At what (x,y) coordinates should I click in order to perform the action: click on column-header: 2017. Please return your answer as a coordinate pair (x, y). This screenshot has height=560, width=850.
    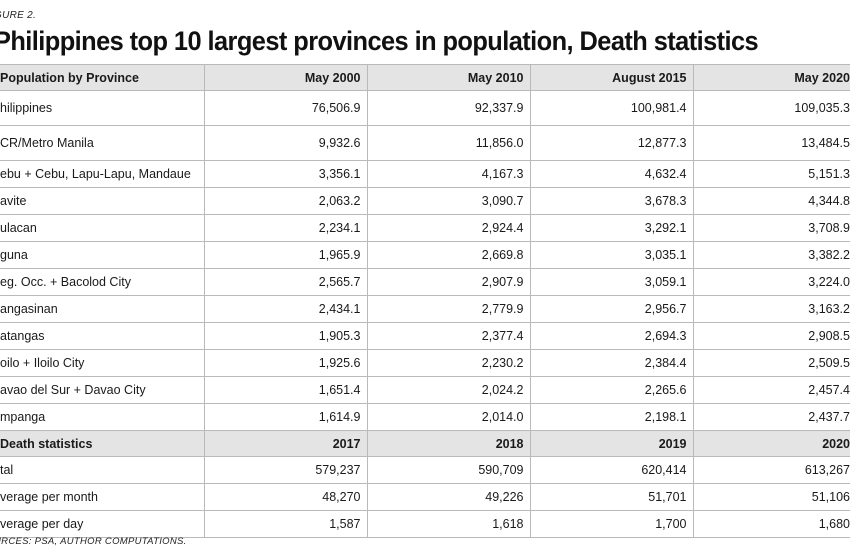
    Looking at the image, I should click on (285, 443).